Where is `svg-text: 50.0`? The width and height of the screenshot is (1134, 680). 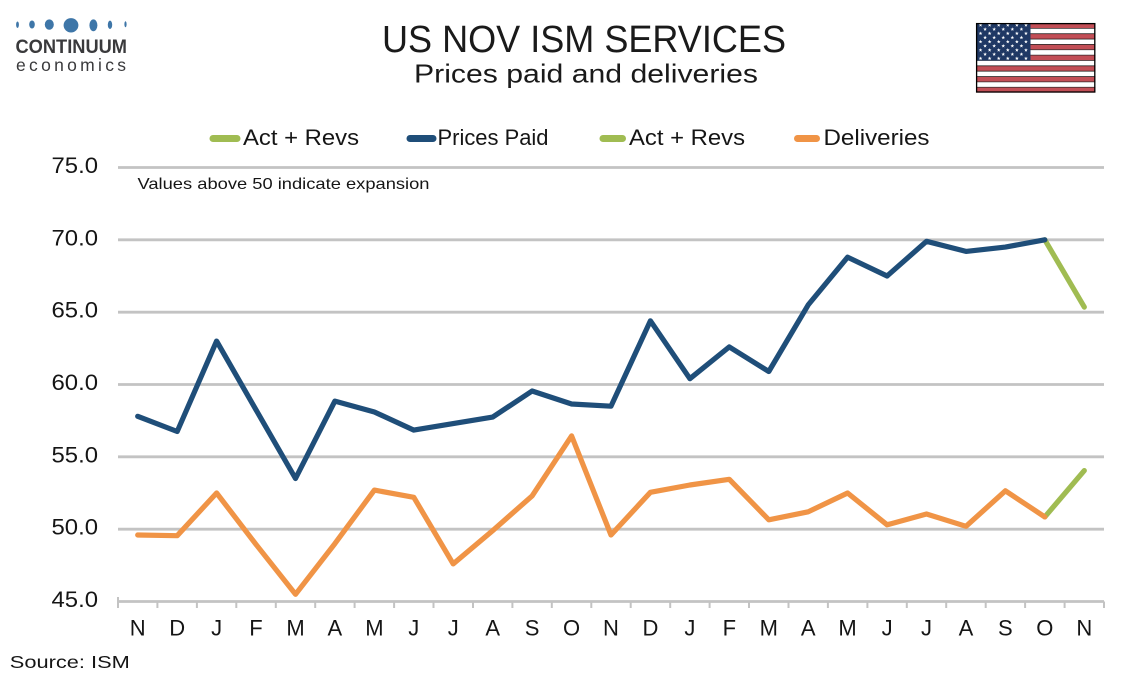 svg-text: 50.0 is located at coordinates (75, 527).